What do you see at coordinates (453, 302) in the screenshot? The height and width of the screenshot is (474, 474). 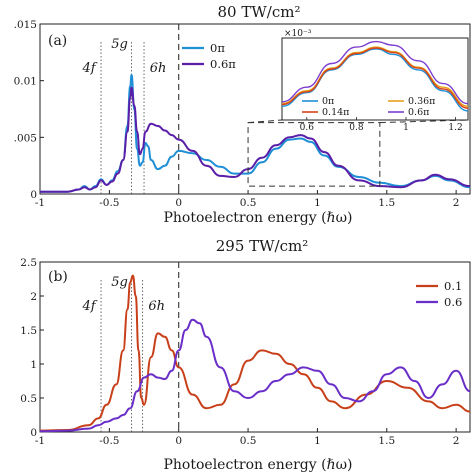 I see `legend-label: 0.6` at bounding box center [453, 302].